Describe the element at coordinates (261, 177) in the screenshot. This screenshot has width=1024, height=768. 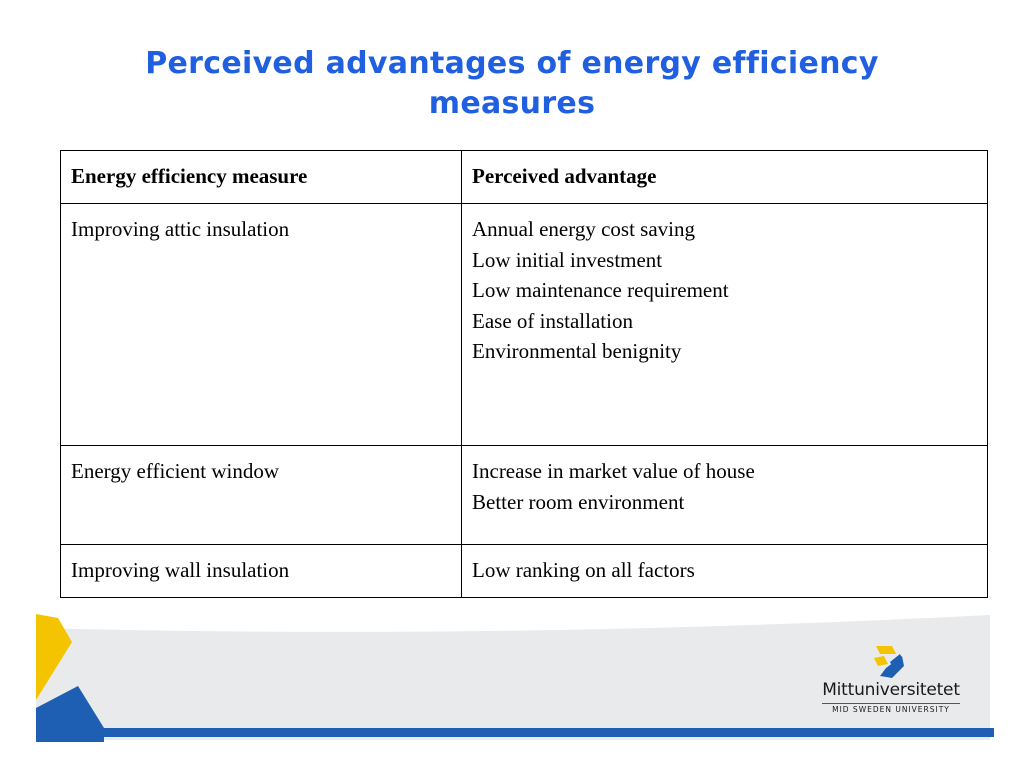
I see `header-measure: Energy efficiency measure` at that location.